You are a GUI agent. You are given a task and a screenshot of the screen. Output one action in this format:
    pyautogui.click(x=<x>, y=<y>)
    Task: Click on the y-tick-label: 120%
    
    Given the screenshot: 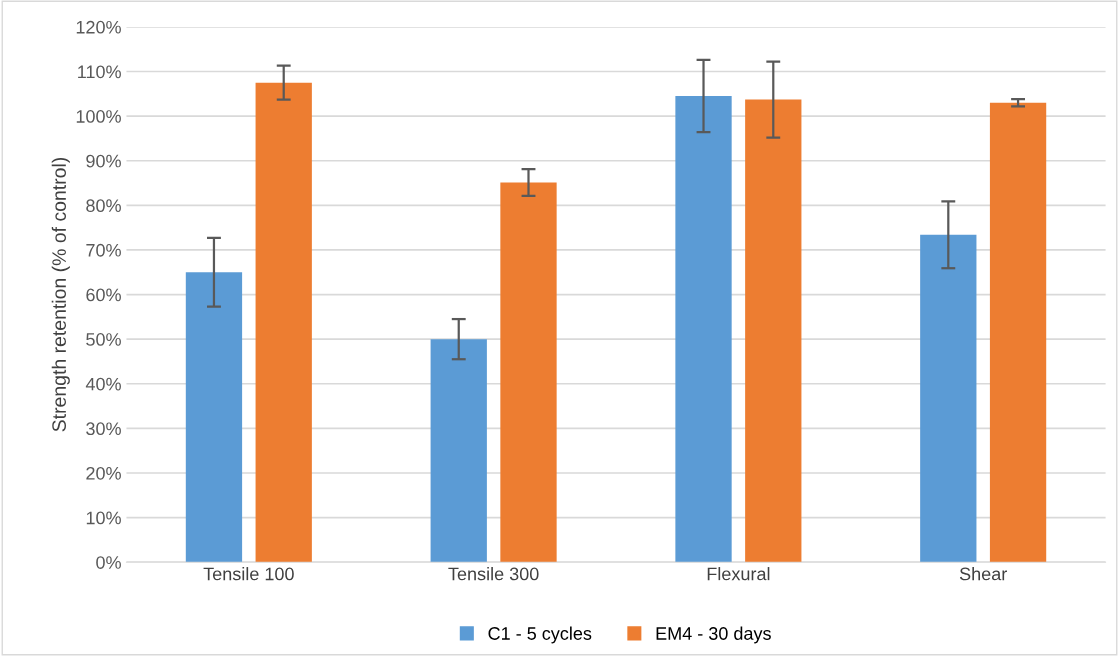 What is the action you would take?
    pyautogui.click(x=98, y=27)
    